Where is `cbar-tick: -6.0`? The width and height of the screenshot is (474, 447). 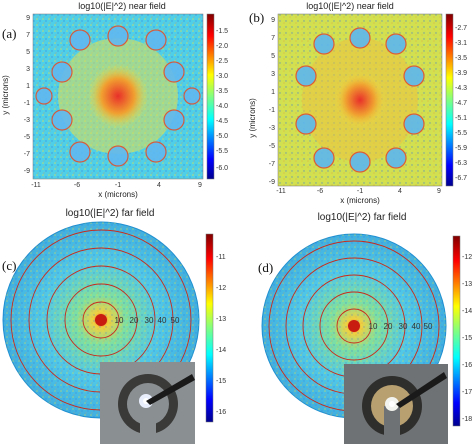 cbar-tick: -6.0 is located at coordinates (222, 168).